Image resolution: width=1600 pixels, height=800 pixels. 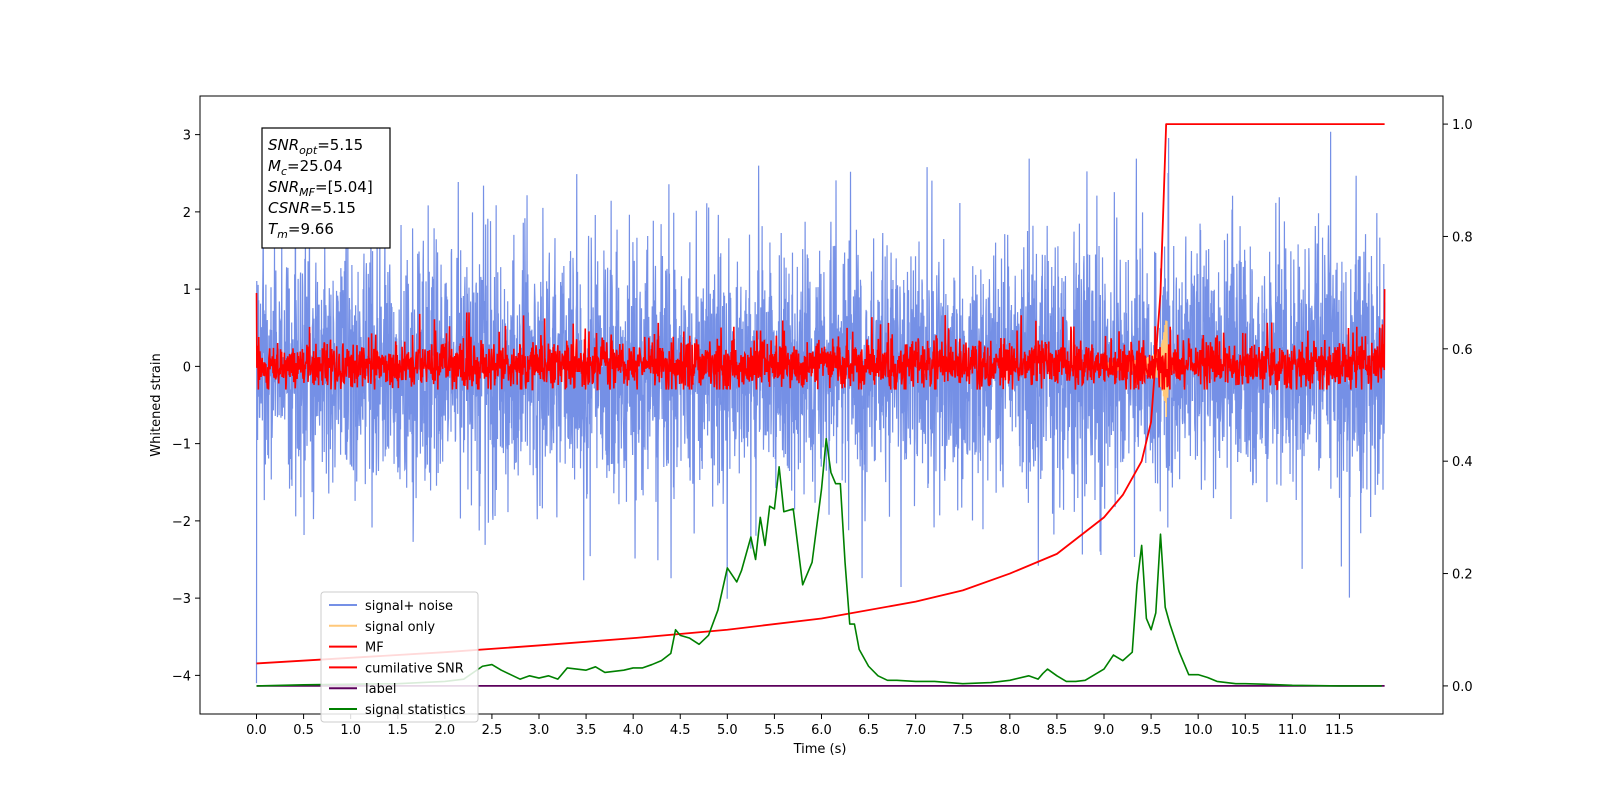 I want to click on x-tick-label: 11.0, so click(x=1292, y=730).